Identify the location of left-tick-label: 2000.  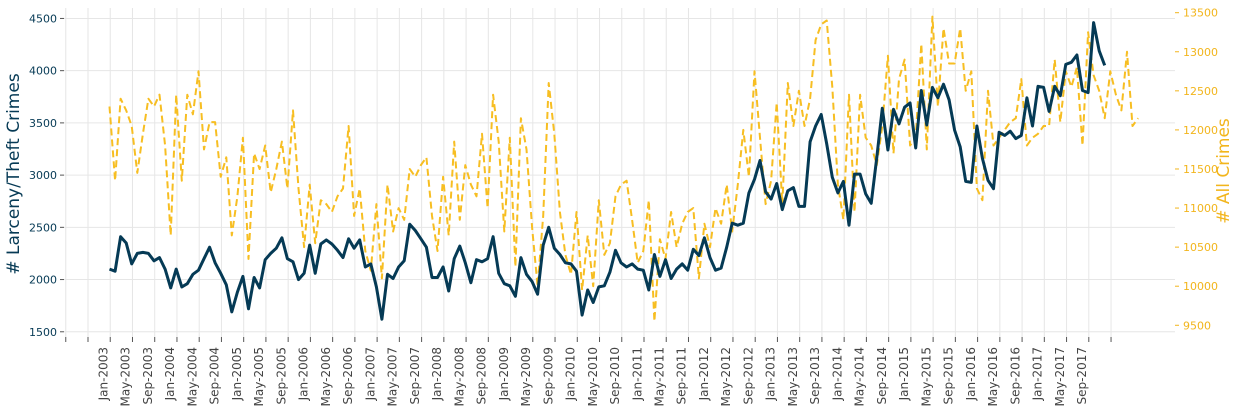
(43, 280).